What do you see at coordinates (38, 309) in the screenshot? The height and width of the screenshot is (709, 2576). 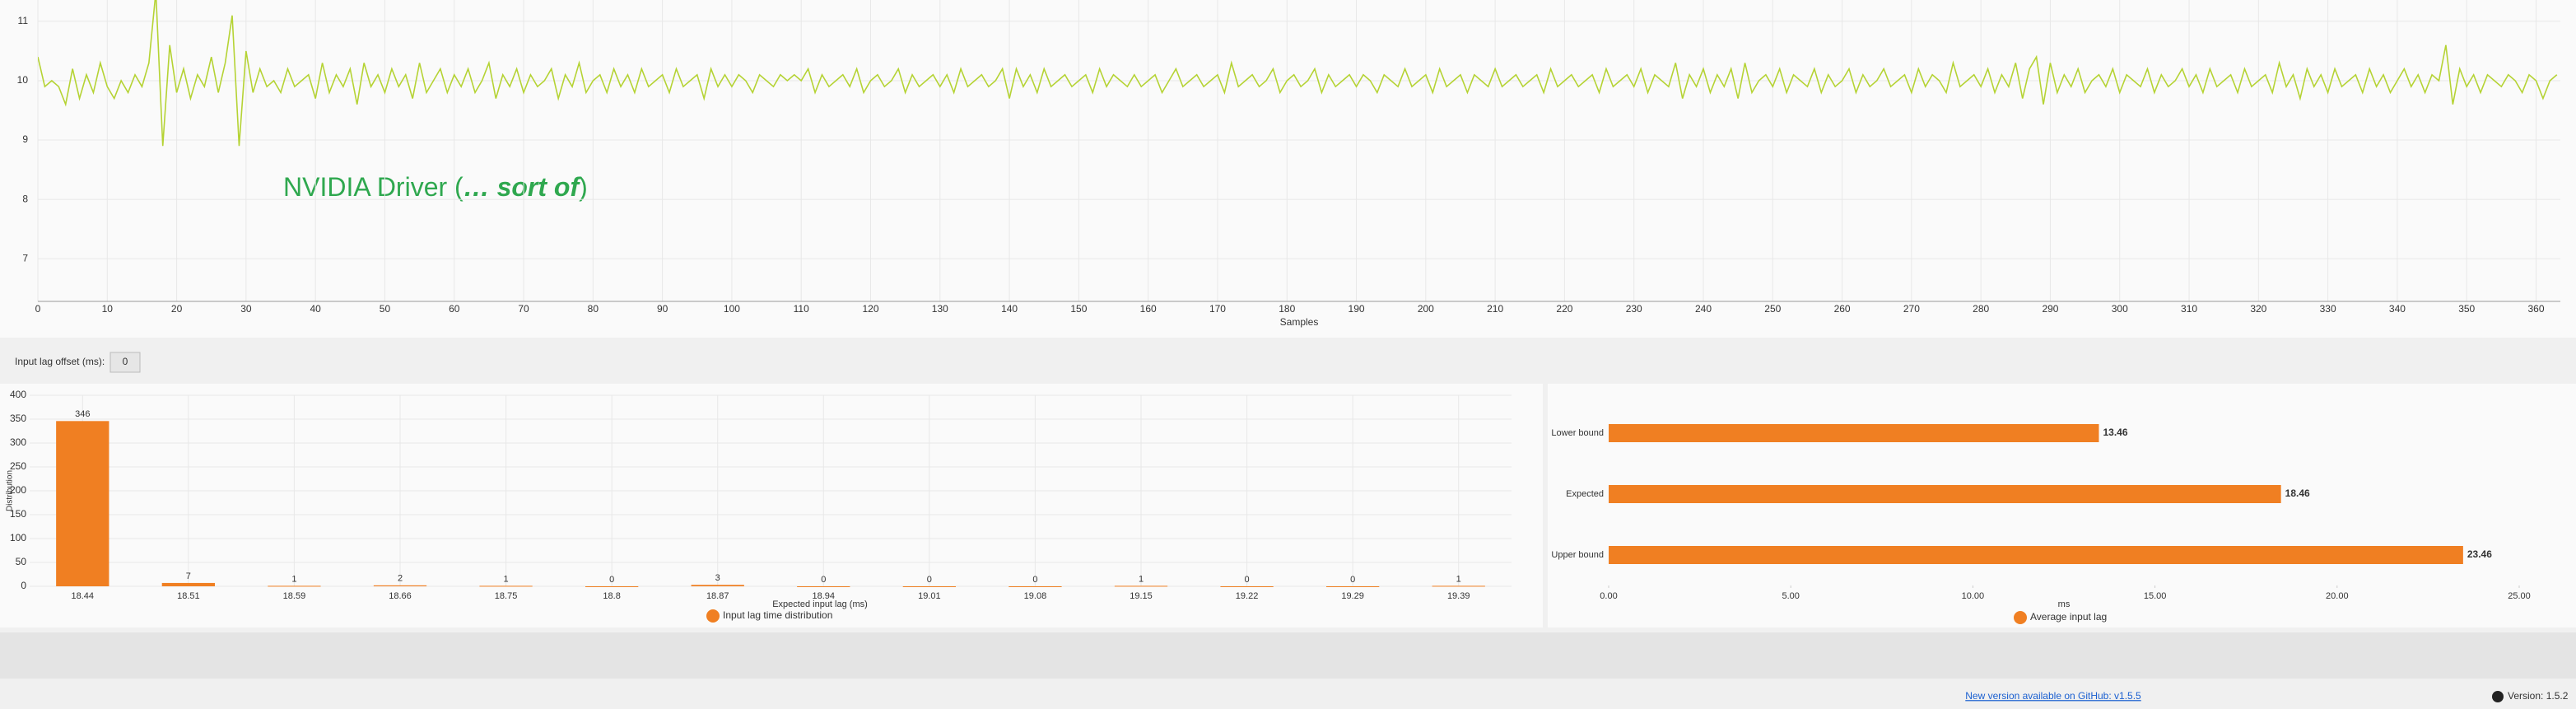 I see `x-tick-label: 0` at bounding box center [38, 309].